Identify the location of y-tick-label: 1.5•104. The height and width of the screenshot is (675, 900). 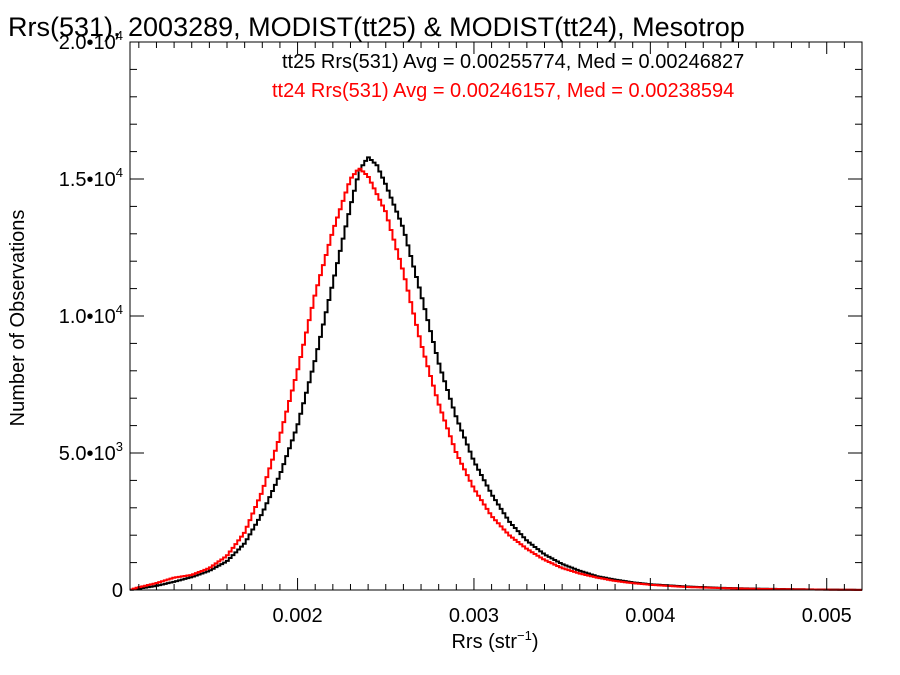
(91, 178).